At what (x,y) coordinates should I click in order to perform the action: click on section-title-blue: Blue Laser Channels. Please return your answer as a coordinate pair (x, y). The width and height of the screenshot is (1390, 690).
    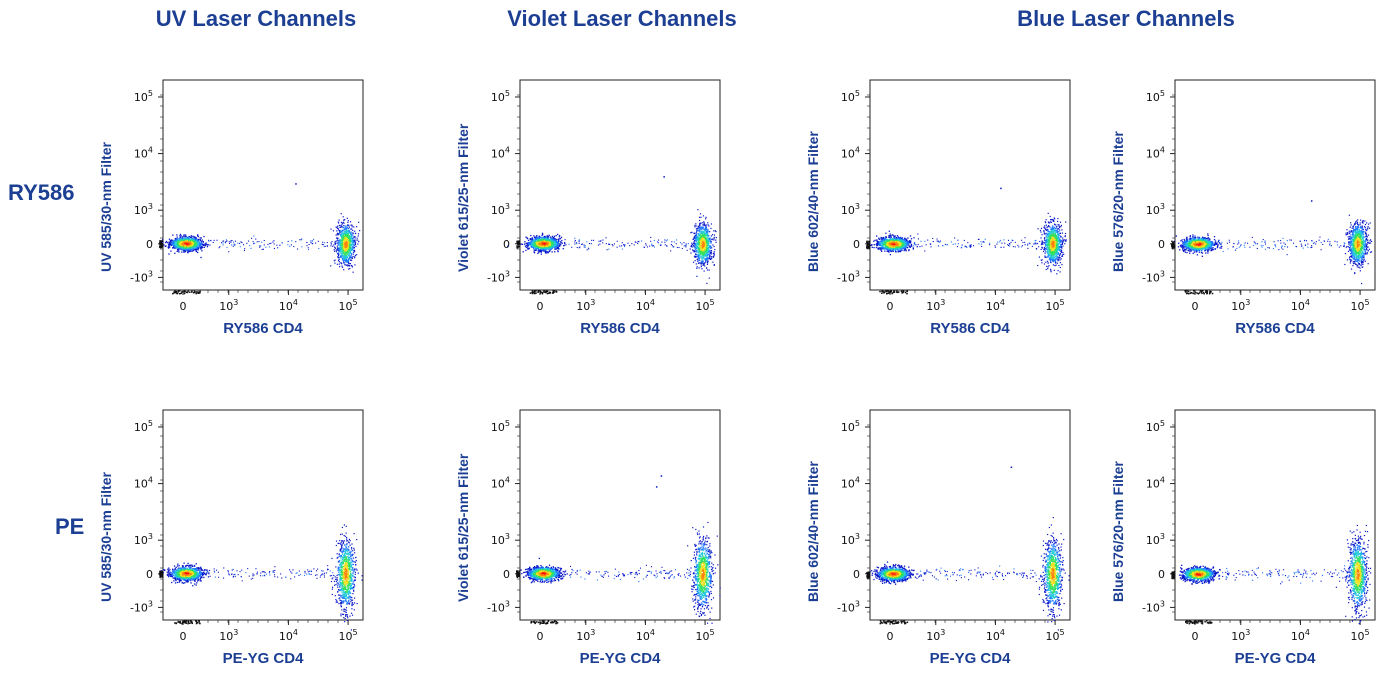
    Looking at the image, I should click on (1126, 19).